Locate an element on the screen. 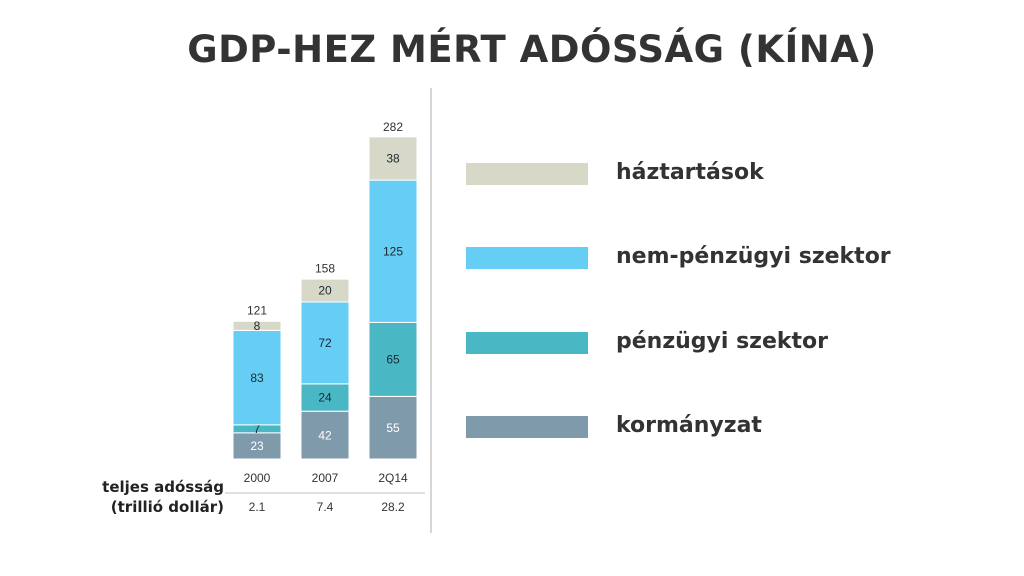  total-debt-value: 2.1 is located at coordinates (257, 507).